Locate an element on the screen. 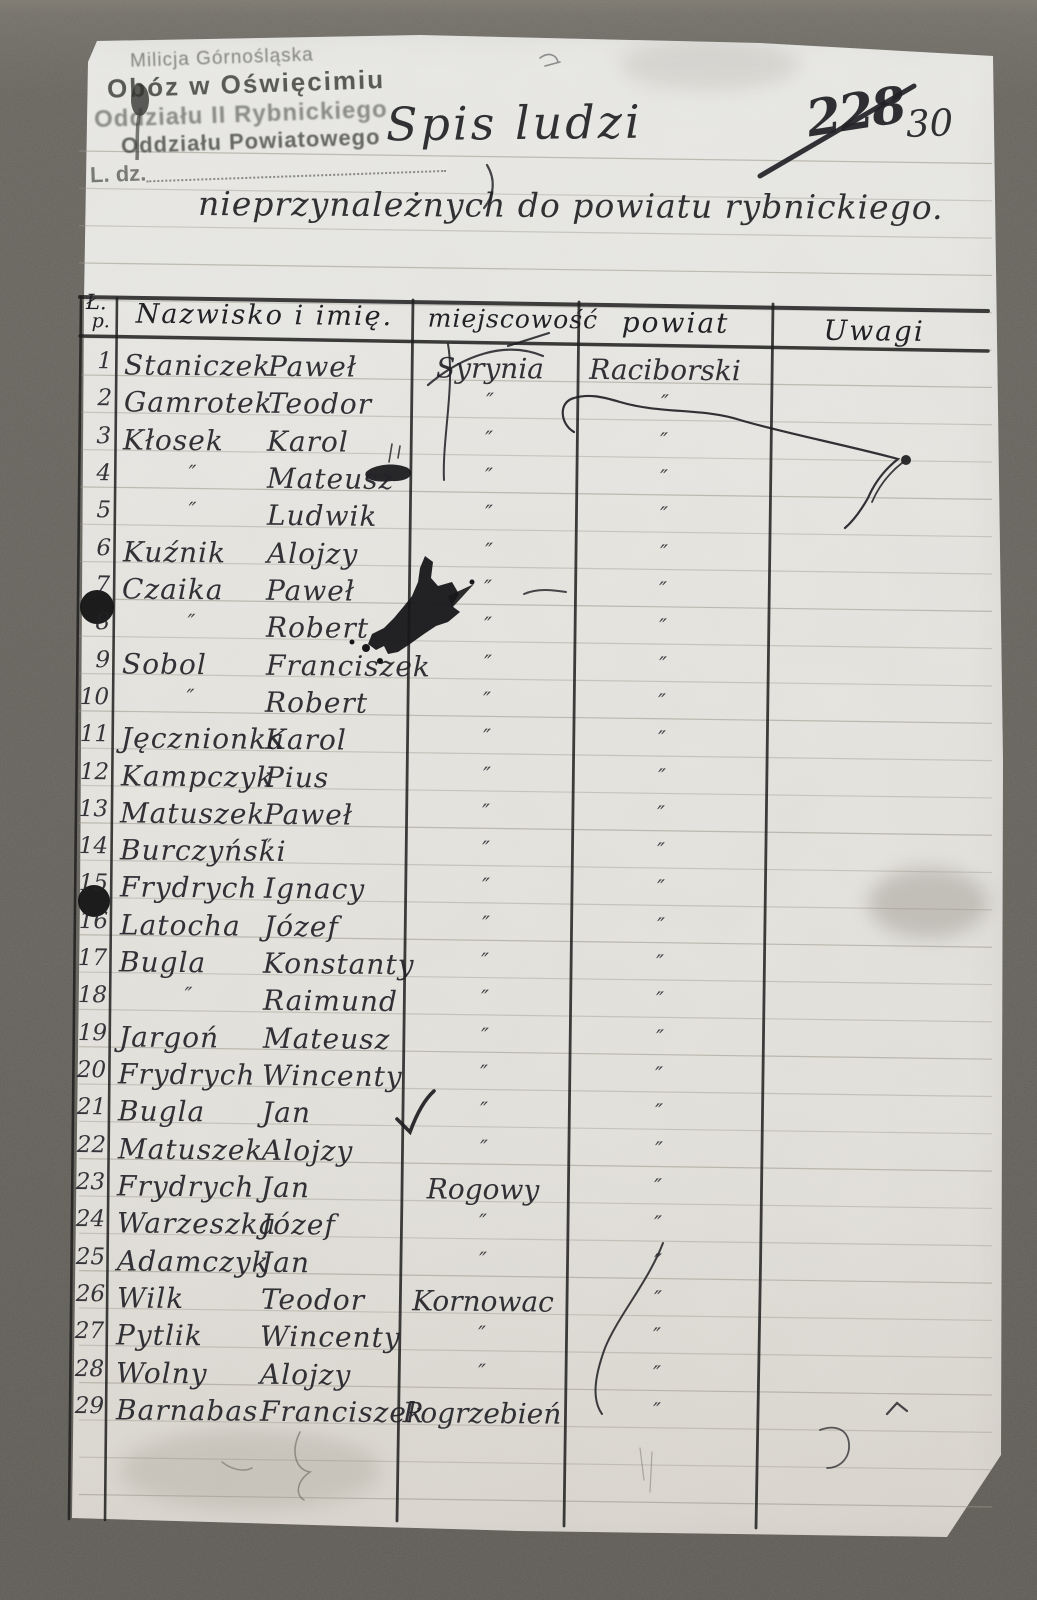 Image resolution: width=1037 pixels, height=1600 pixels. cell-given-name: Karol is located at coordinates (308, 441).